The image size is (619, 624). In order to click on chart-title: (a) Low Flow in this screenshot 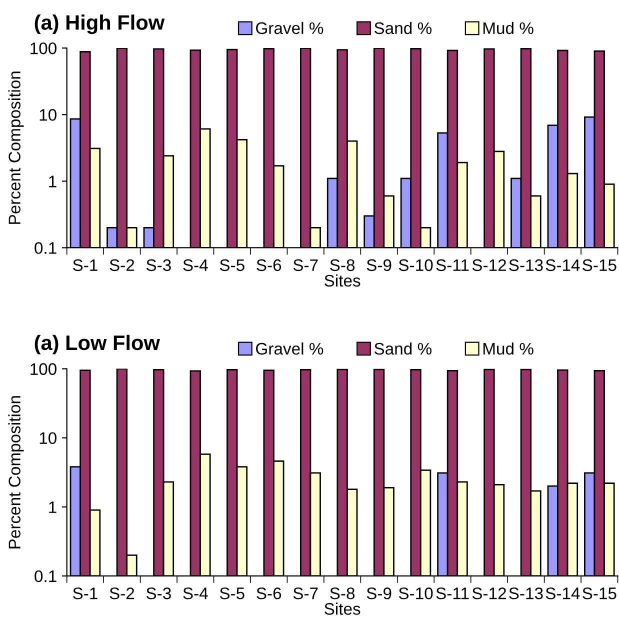, I will do `click(97, 344)`.